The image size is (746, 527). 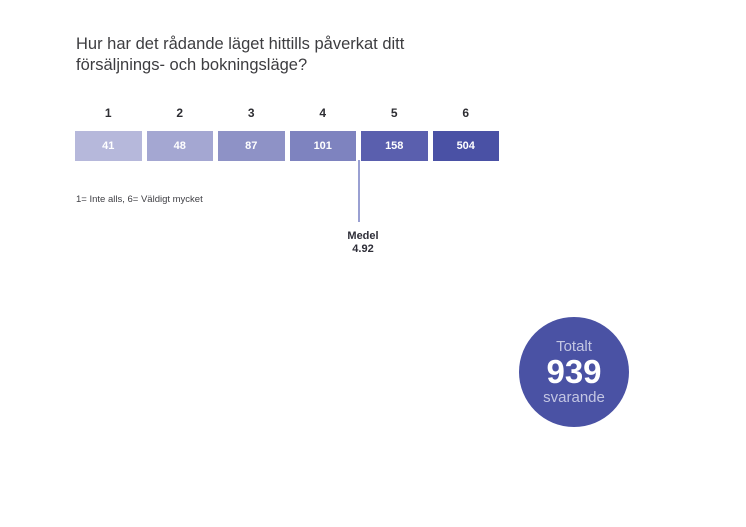 What do you see at coordinates (465, 146) in the screenshot?
I see `bar-segment-6: 504` at bounding box center [465, 146].